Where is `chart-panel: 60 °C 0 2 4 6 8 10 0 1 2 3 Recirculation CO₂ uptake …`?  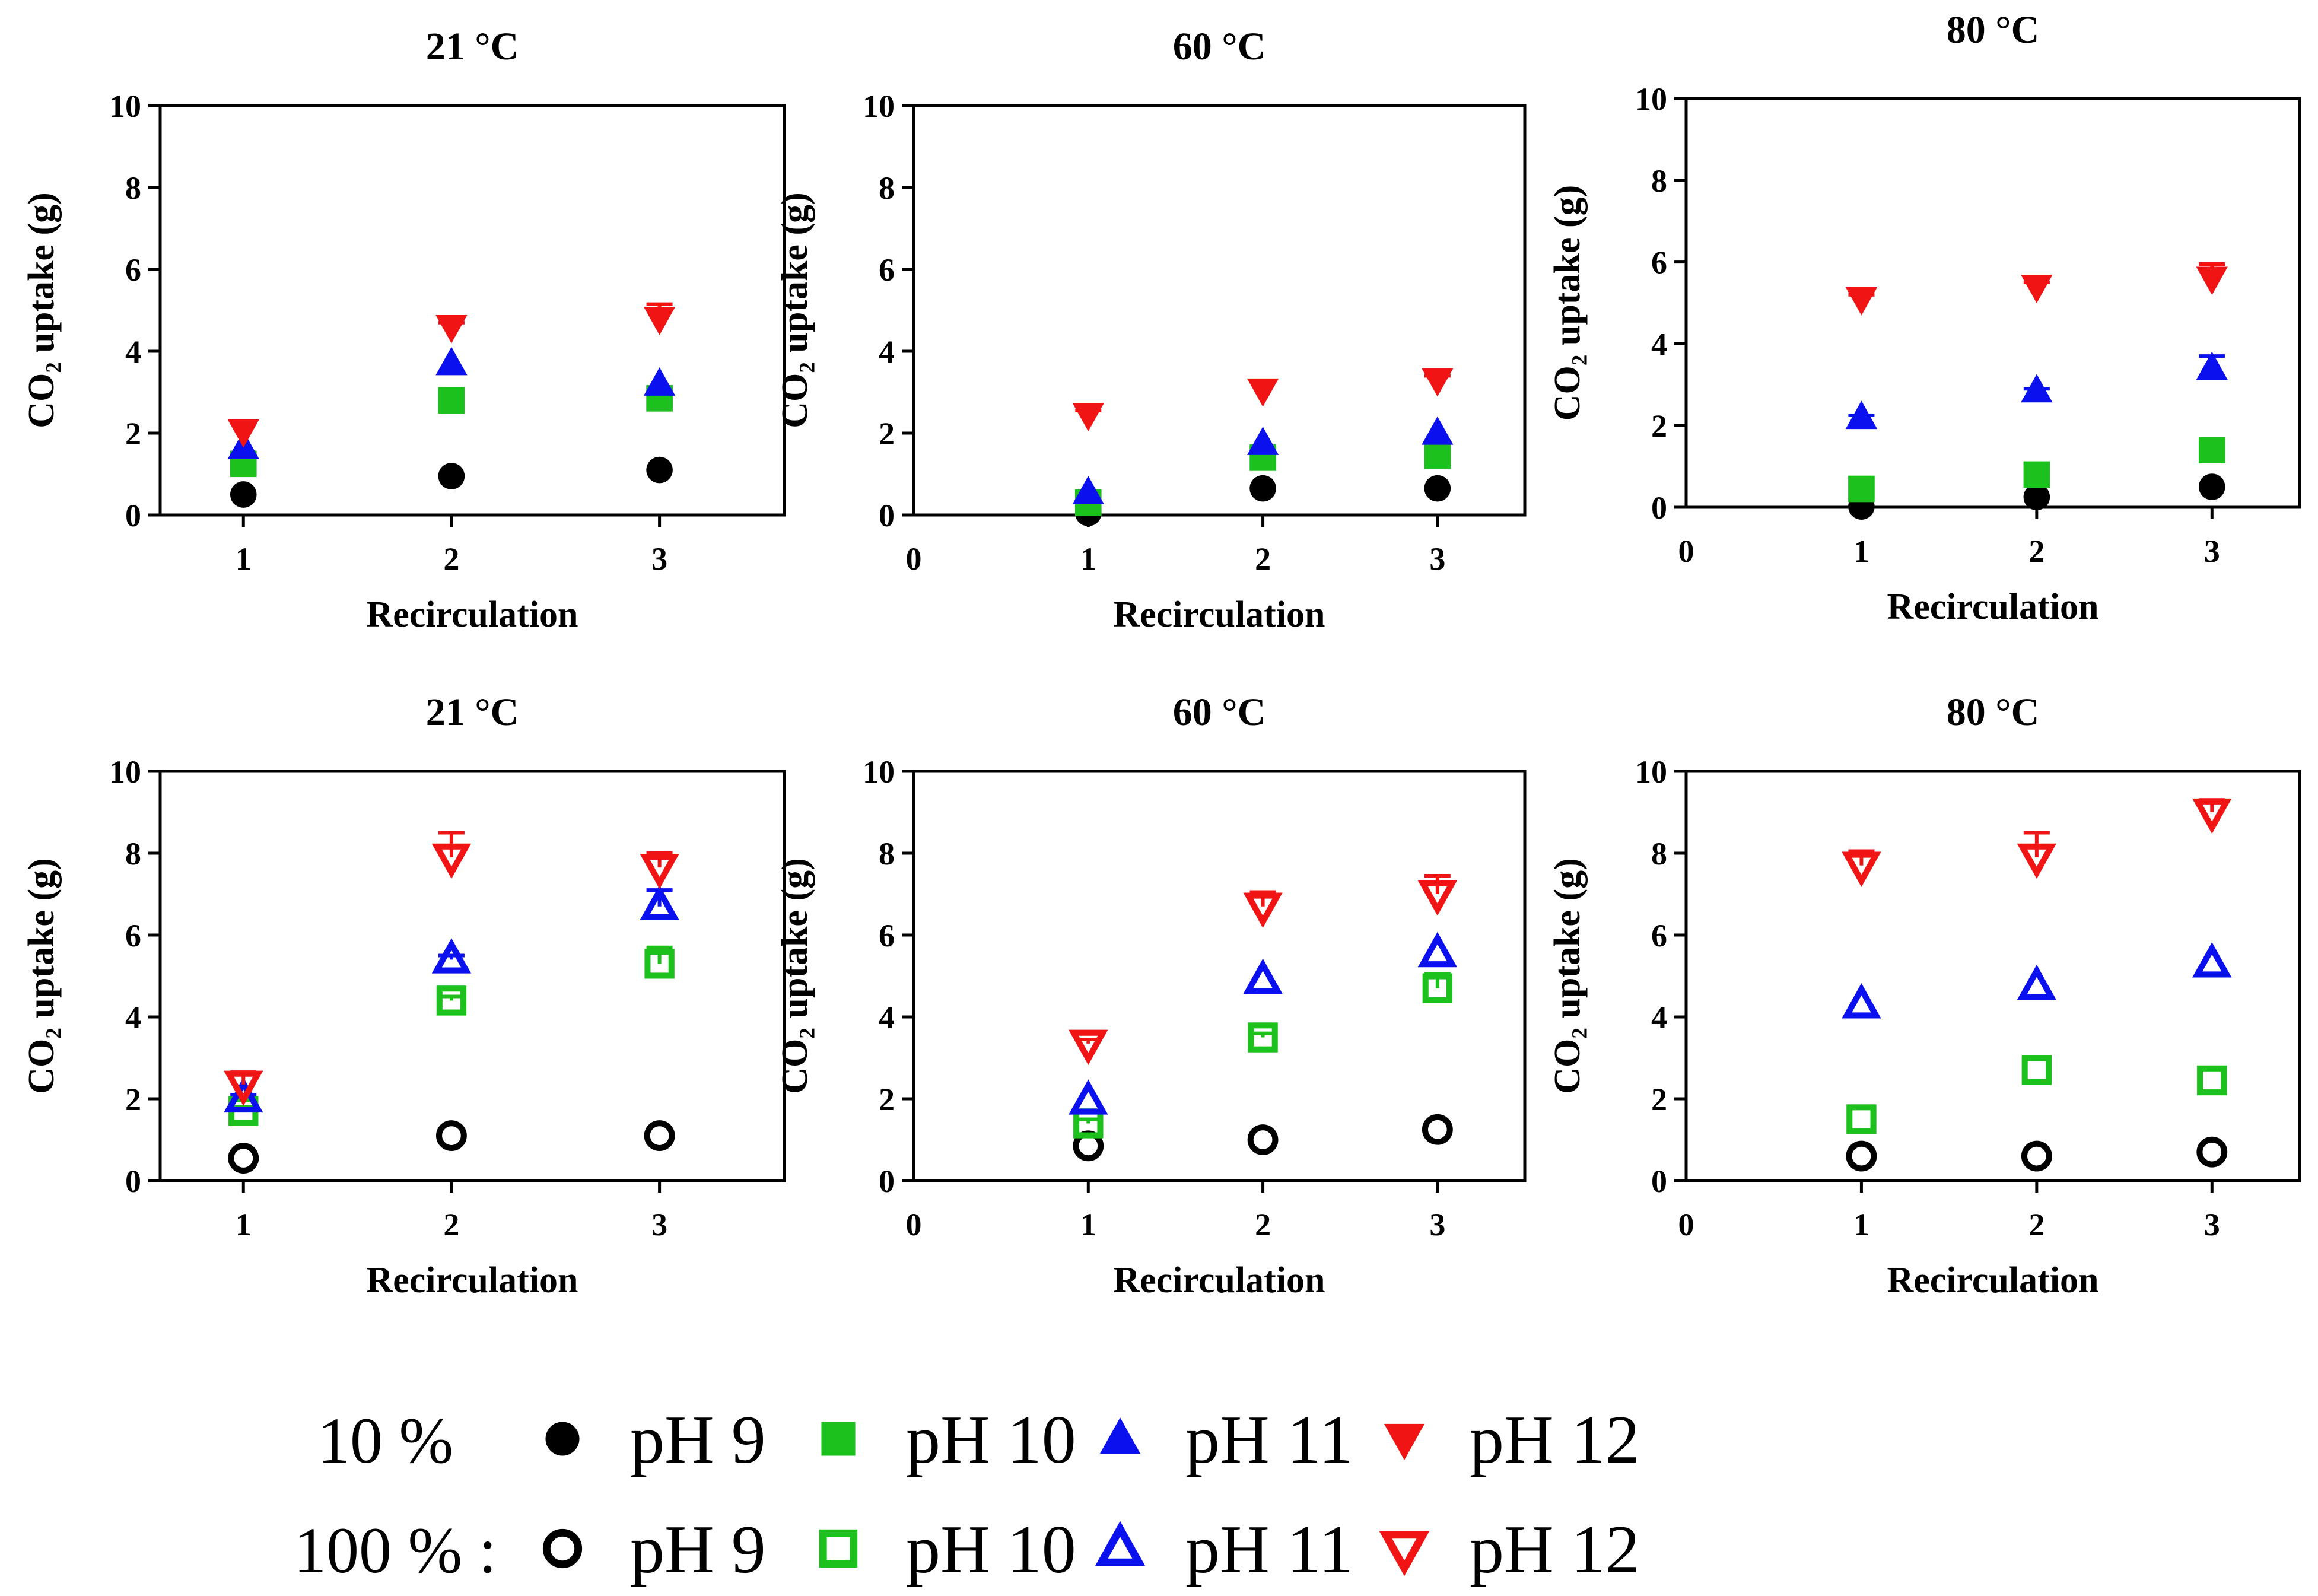 chart-panel: 60 °C 0 2 4 6 8 10 0 1 2 3 Recirculation CO₂ uptake … is located at coordinates (1151, 996).